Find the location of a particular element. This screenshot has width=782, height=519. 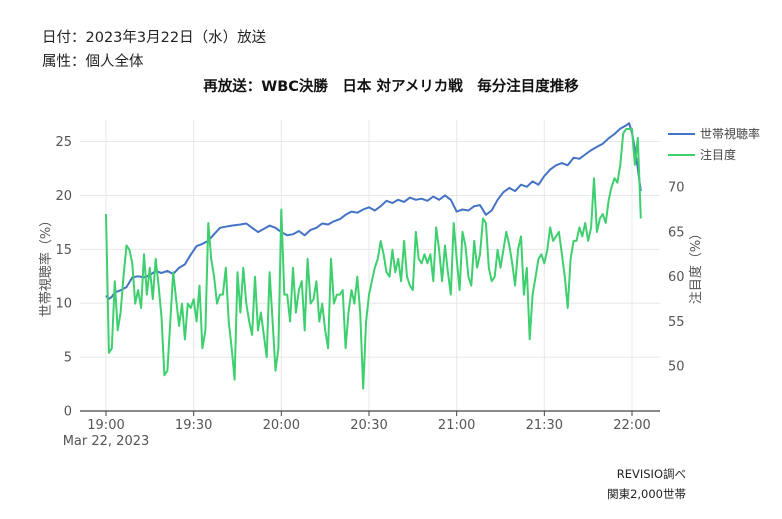

y-left-tick-label: 10 is located at coordinates (63, 304).